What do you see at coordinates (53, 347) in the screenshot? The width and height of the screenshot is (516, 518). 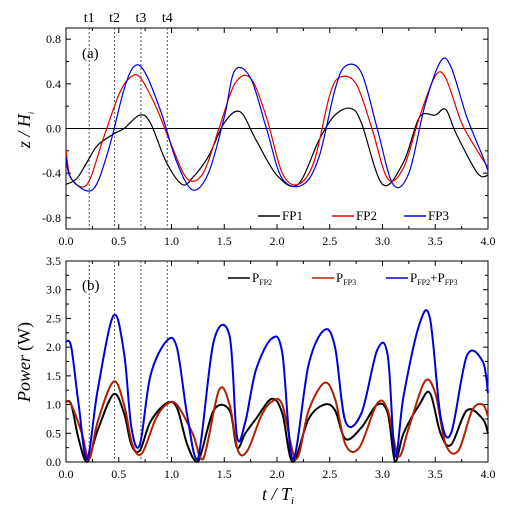 I see `y-tick-label: 2.0` at bounding box center [53, 347].